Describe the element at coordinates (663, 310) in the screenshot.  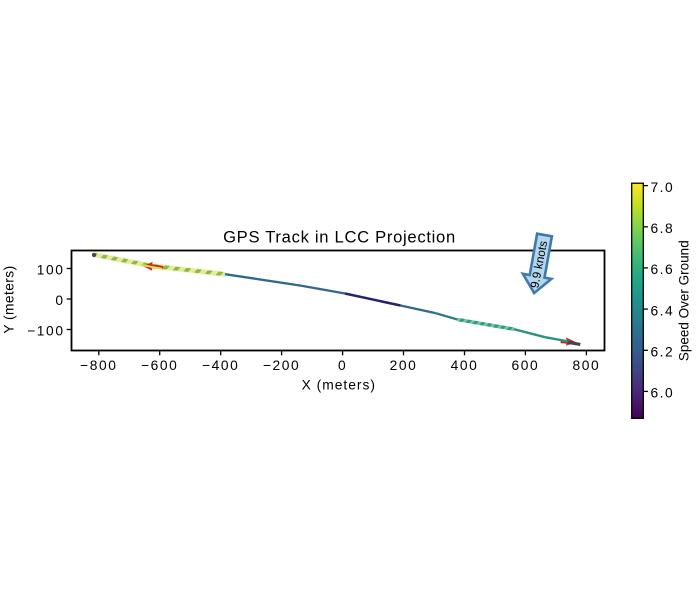
I see `svg-text: 6.4` at that location.